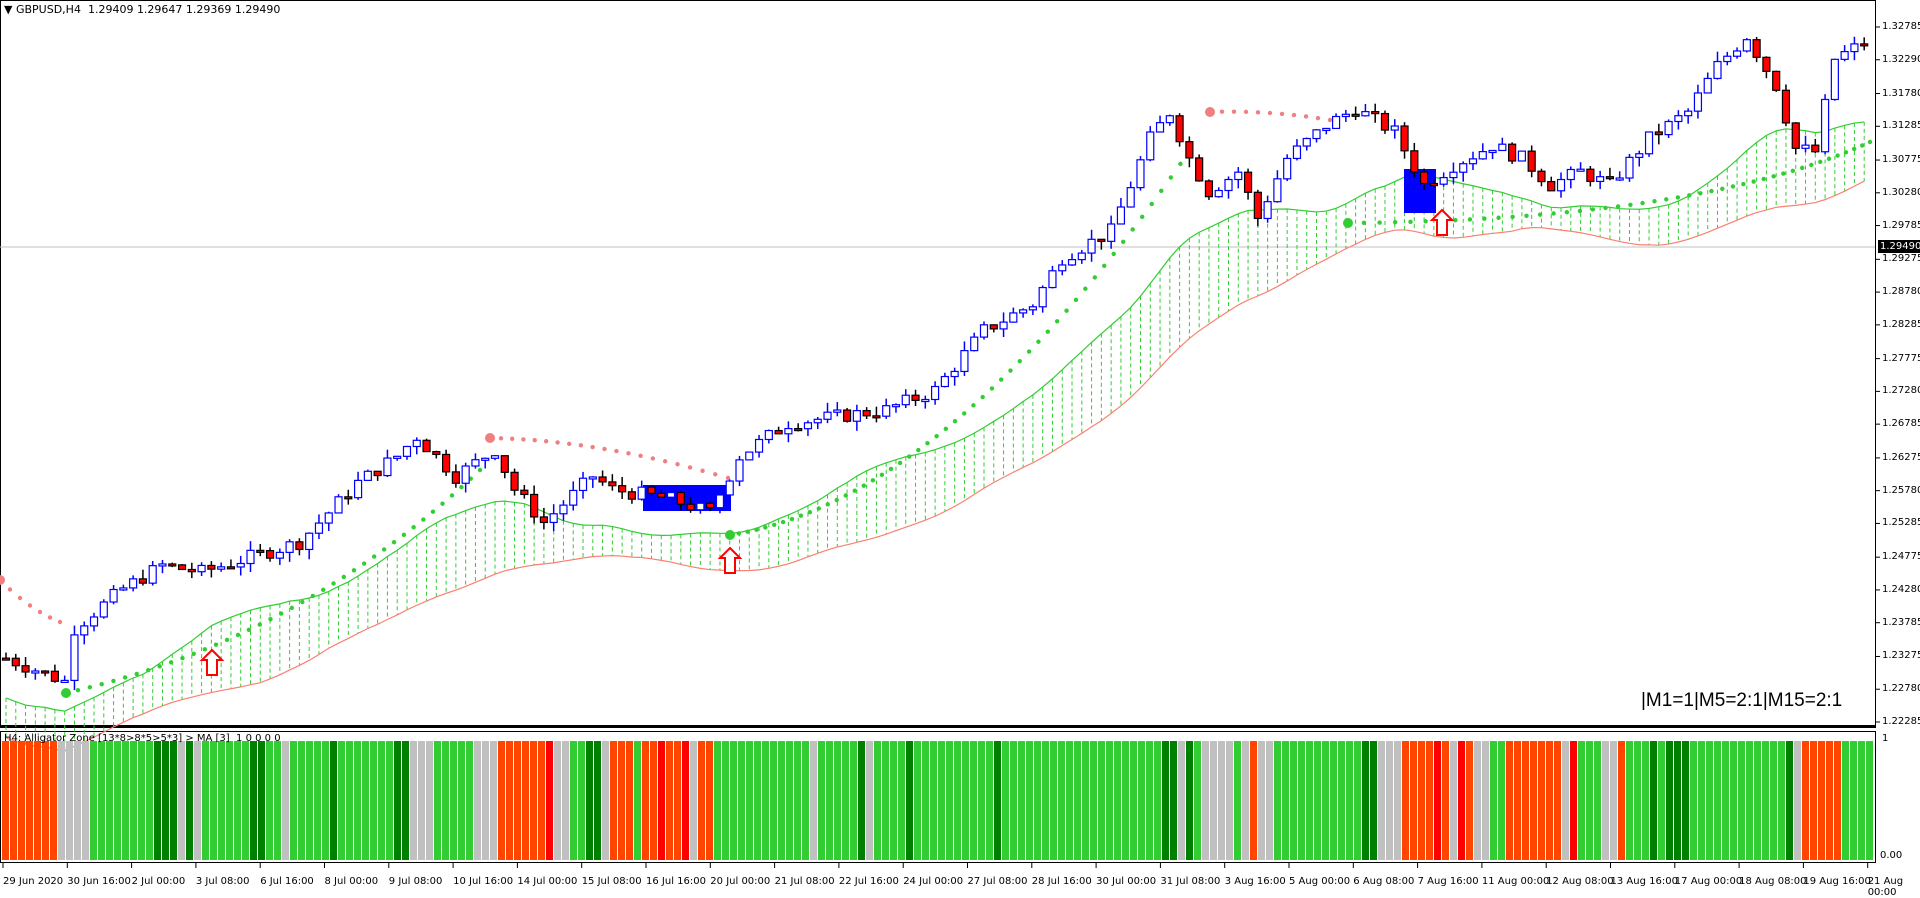 Image resolution: width=1920 pixels, height=898 pixels. Describe the element at coordinates (1901, 523) in the screenshot. I see `price-tick-label: 1.25285` at that location.